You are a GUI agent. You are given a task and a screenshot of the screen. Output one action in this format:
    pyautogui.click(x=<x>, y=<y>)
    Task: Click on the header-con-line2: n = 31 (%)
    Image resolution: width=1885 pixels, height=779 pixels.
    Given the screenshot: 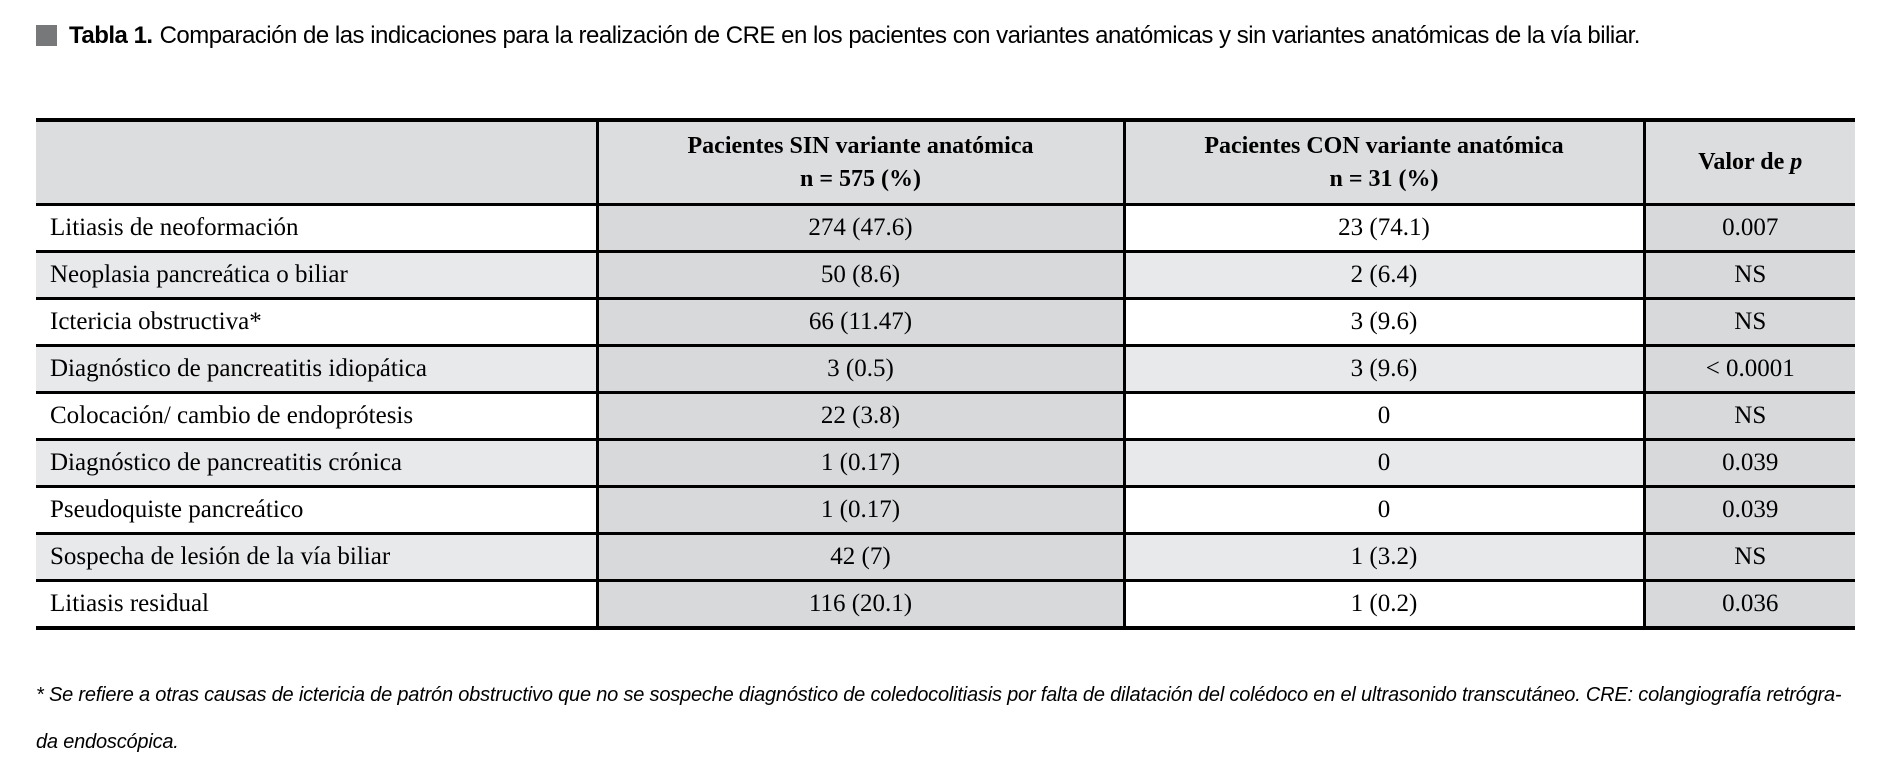 What is the action you would take?
    pyautogui.click(x=1384, y=178)
    